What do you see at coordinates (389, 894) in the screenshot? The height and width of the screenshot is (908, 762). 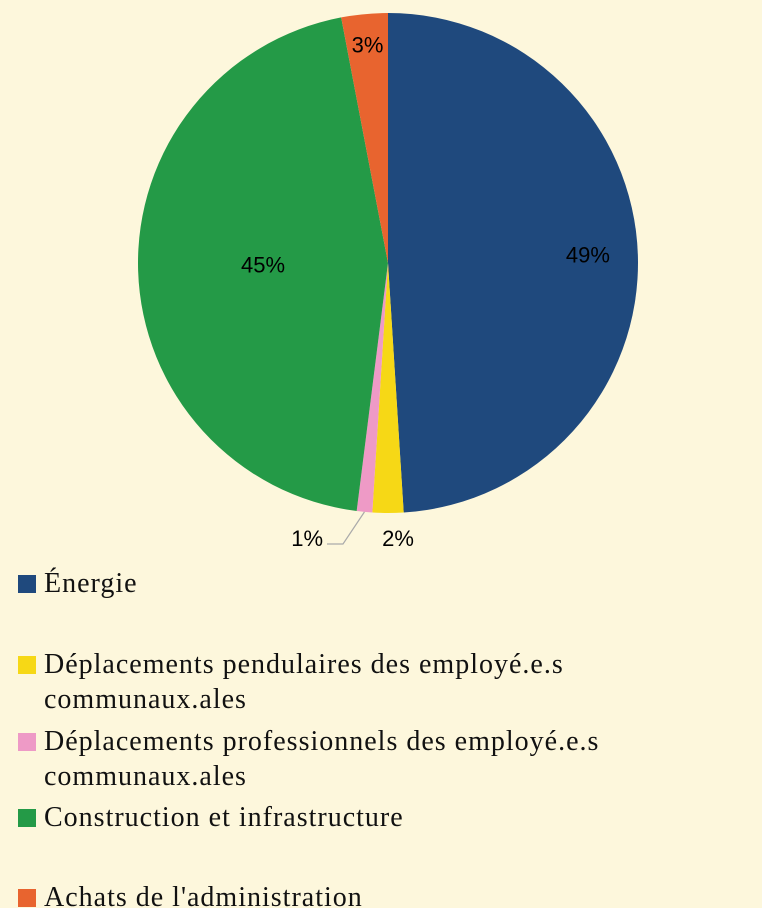 I see `legend-item: Achats de l'administration` at bounding box center [389, 894].